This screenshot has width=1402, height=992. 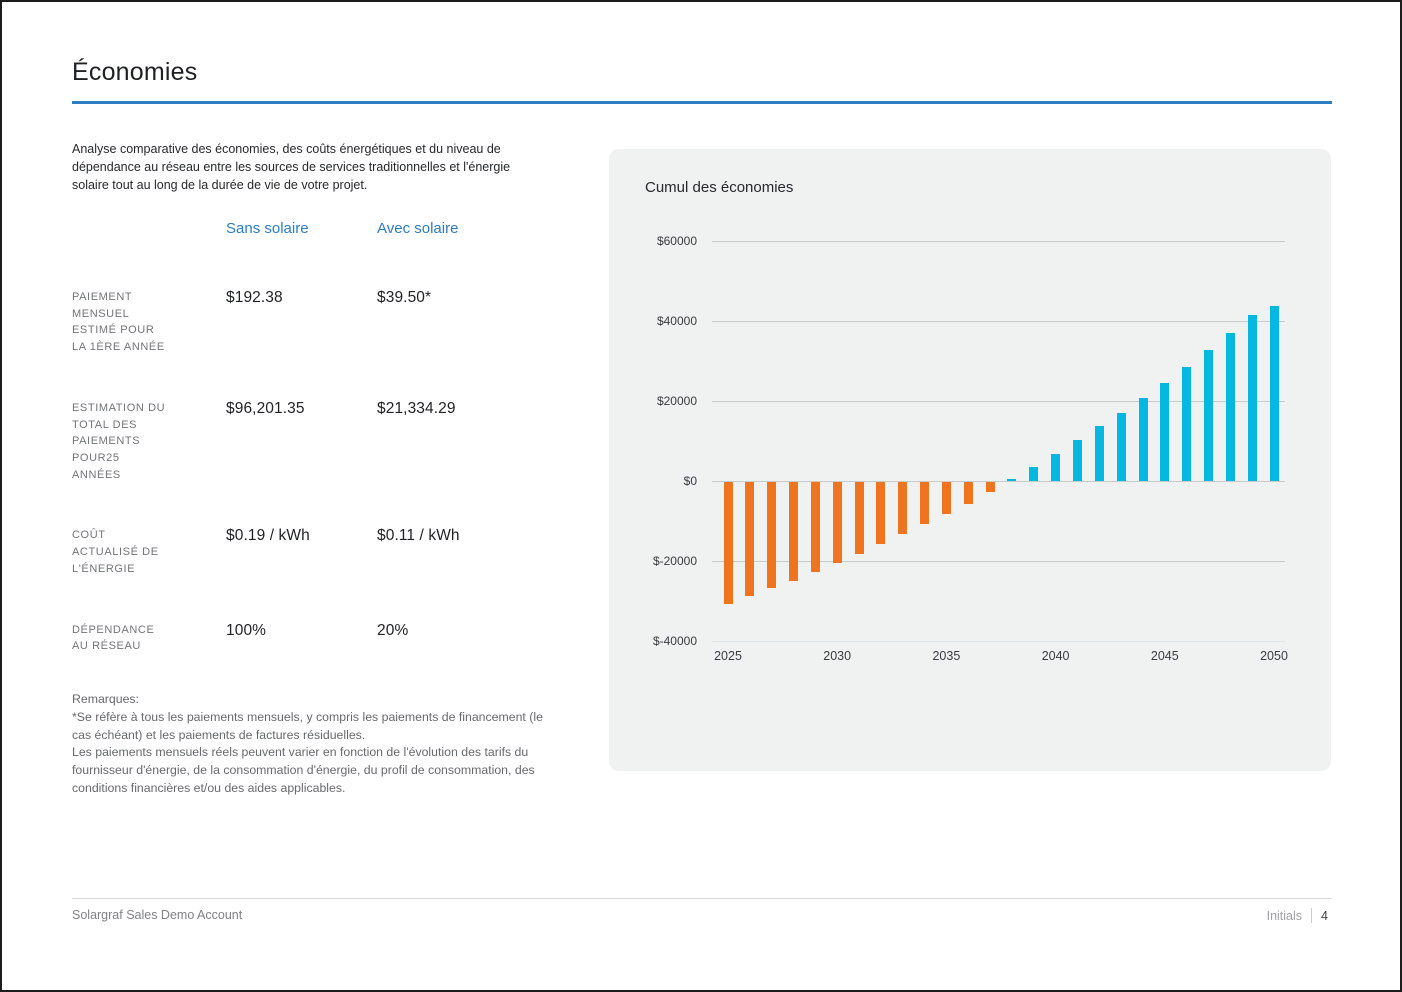 What do you see at coordinates (903, 508) in the screenshot?
I see `bar-2033` at bounding box center [903, 508].